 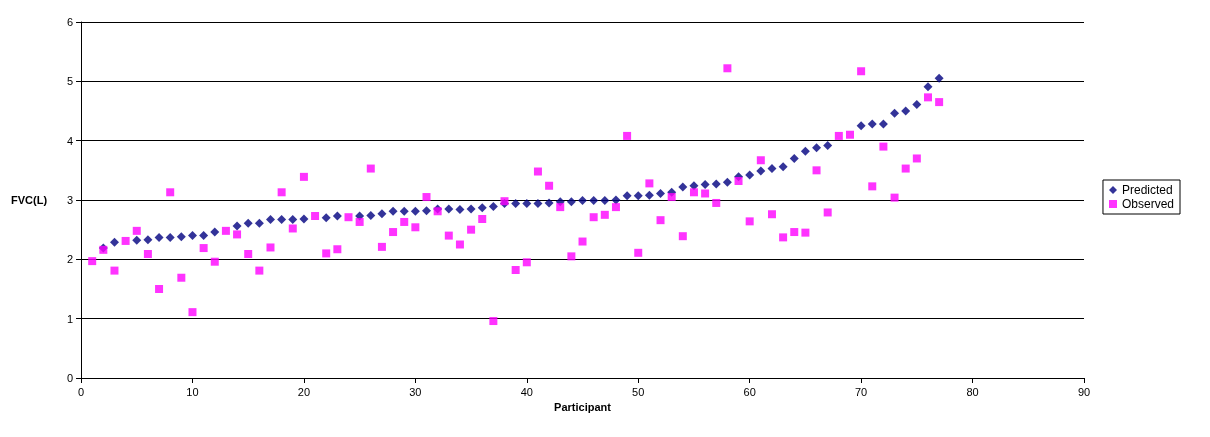 I want to click on legend-label: Predicted, so click(x=1147, y=190).